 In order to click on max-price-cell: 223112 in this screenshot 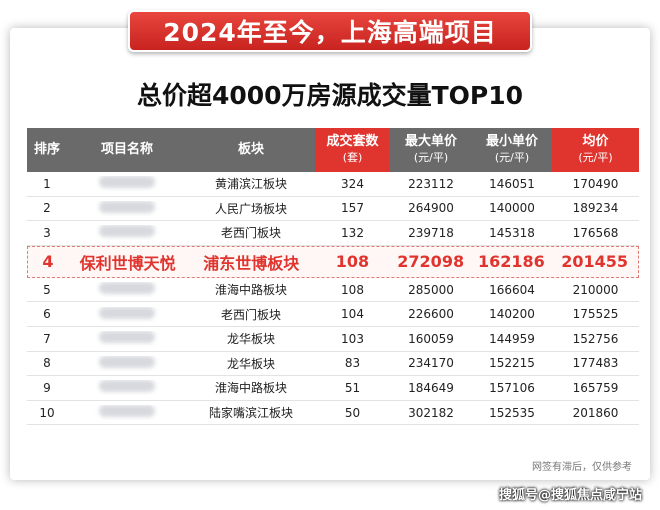, I will do `click(431, 183)`.